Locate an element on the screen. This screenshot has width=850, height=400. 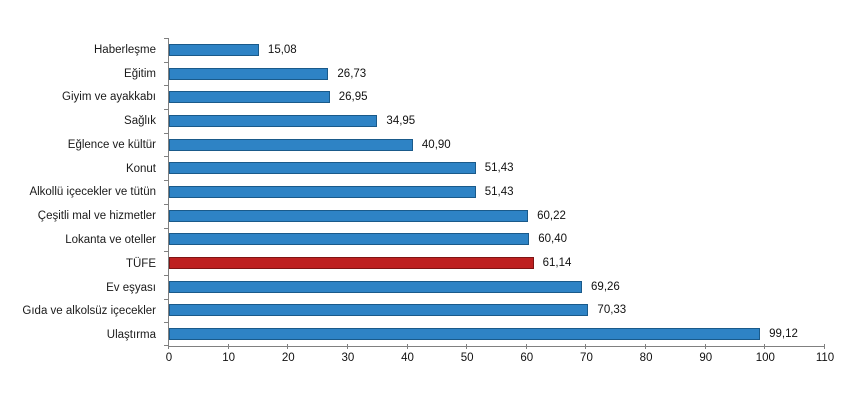
category-label: Eğitim is located at coordinates (140, 73).